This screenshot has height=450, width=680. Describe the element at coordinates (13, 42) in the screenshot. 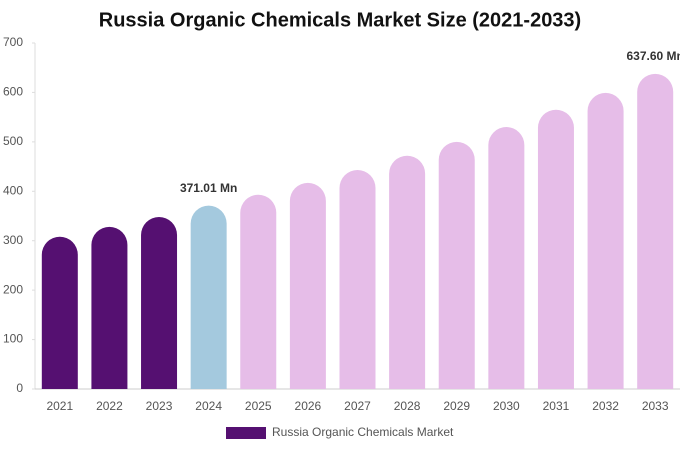

I see `y-tick-label: 700` at that location.